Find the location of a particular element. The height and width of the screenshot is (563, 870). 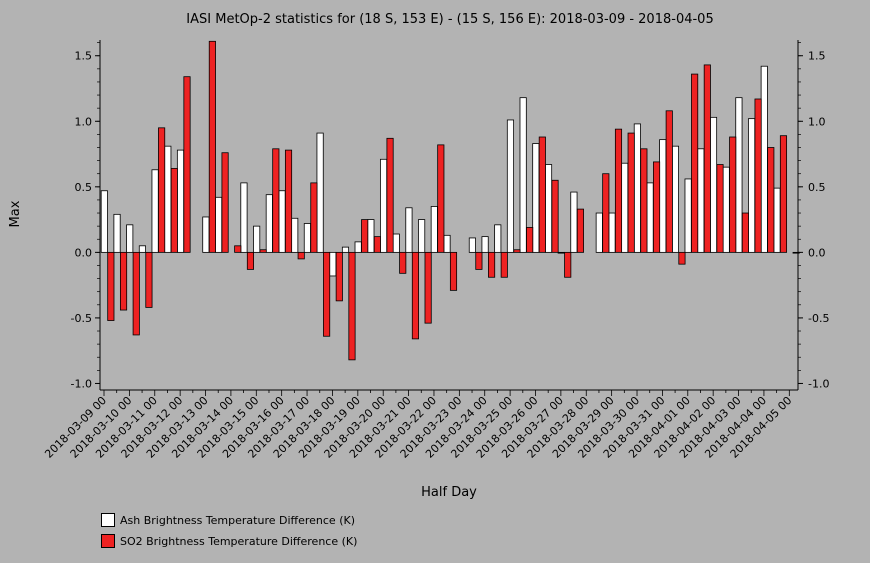

legend-swatch-so2 is located at coordinates (108, 541).